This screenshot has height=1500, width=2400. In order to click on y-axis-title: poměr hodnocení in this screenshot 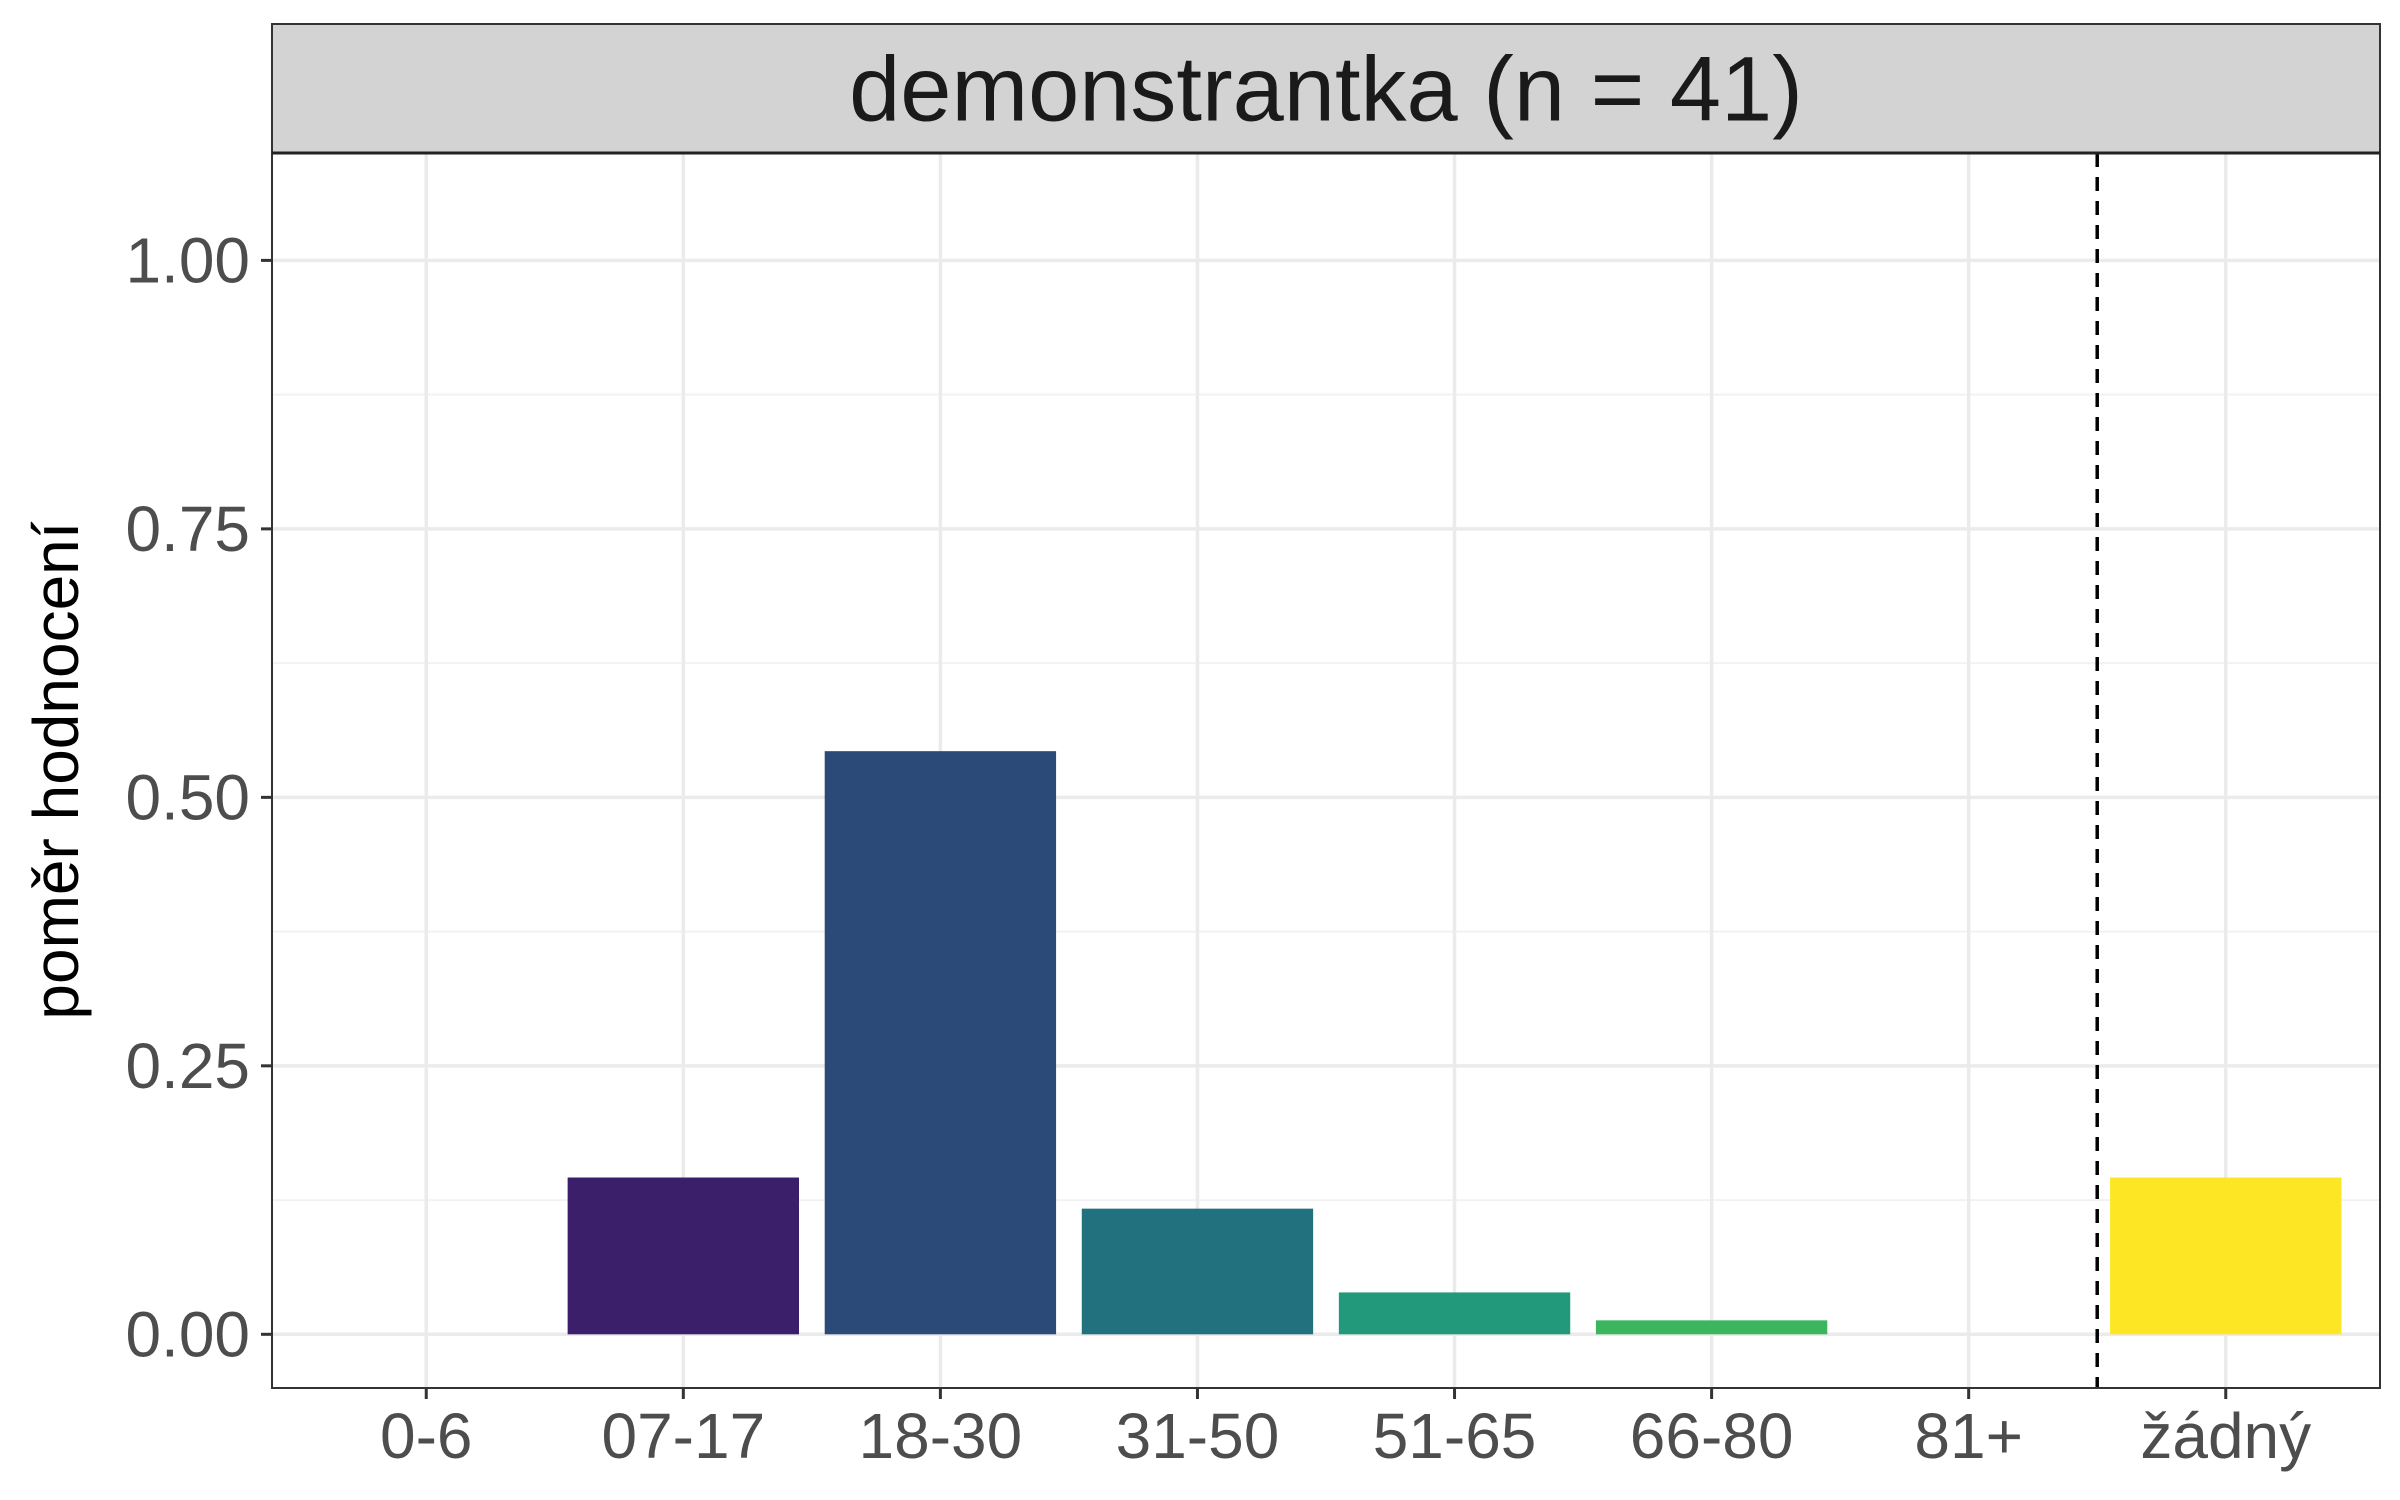, I will do `click(56, 770)`.